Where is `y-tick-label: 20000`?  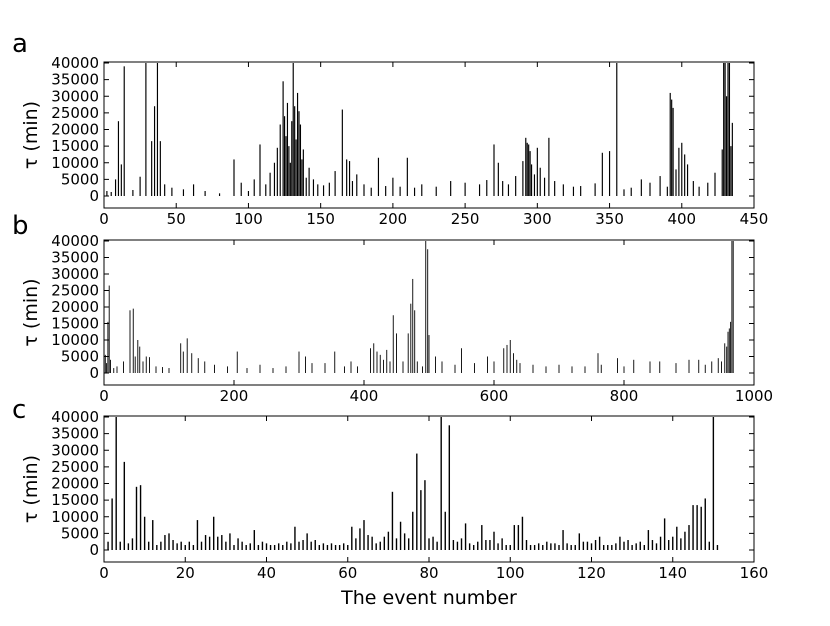 y-tick-label: 20000 is located at coordinates (75, 307).